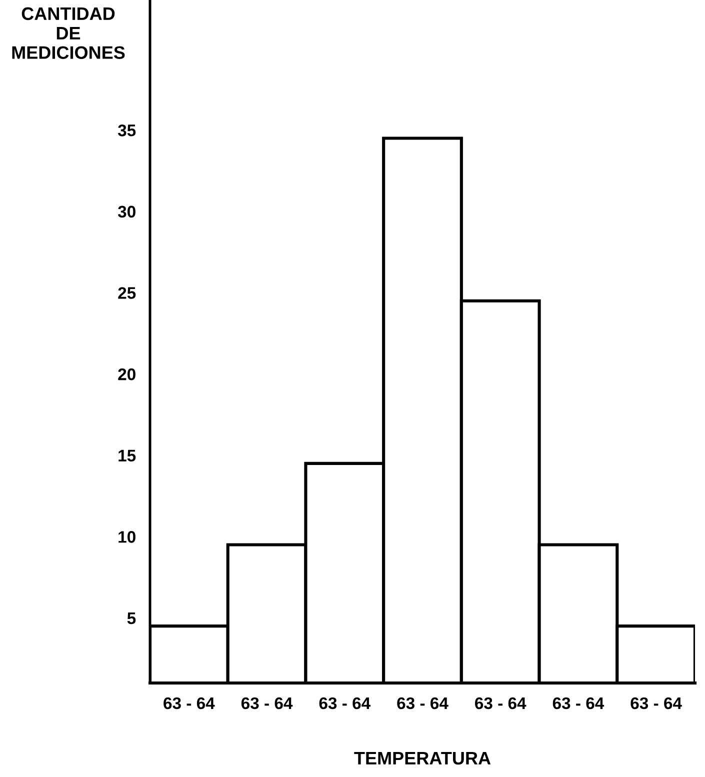 The image size is (705, 777). I want to click on y-tick-label: 20, so click(127, 374).